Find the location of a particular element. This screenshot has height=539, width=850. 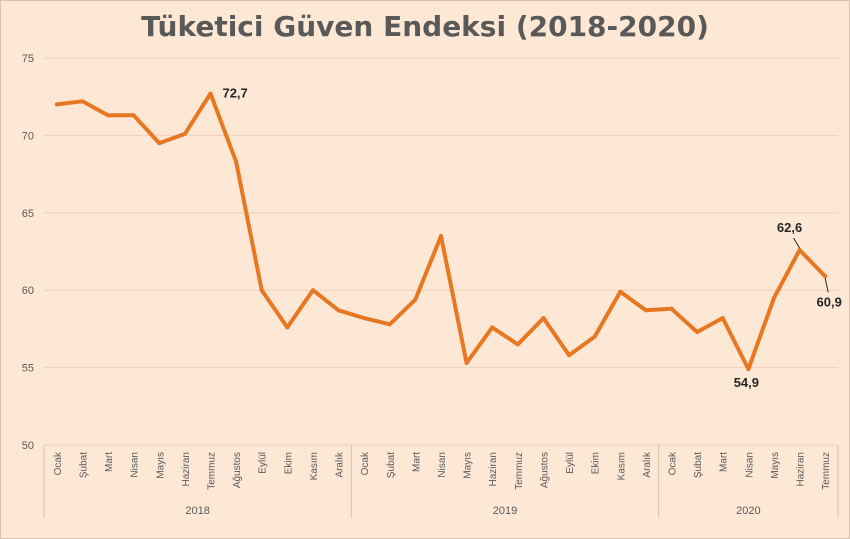

data-label: 54,9 is located at coordinates (746, 382).